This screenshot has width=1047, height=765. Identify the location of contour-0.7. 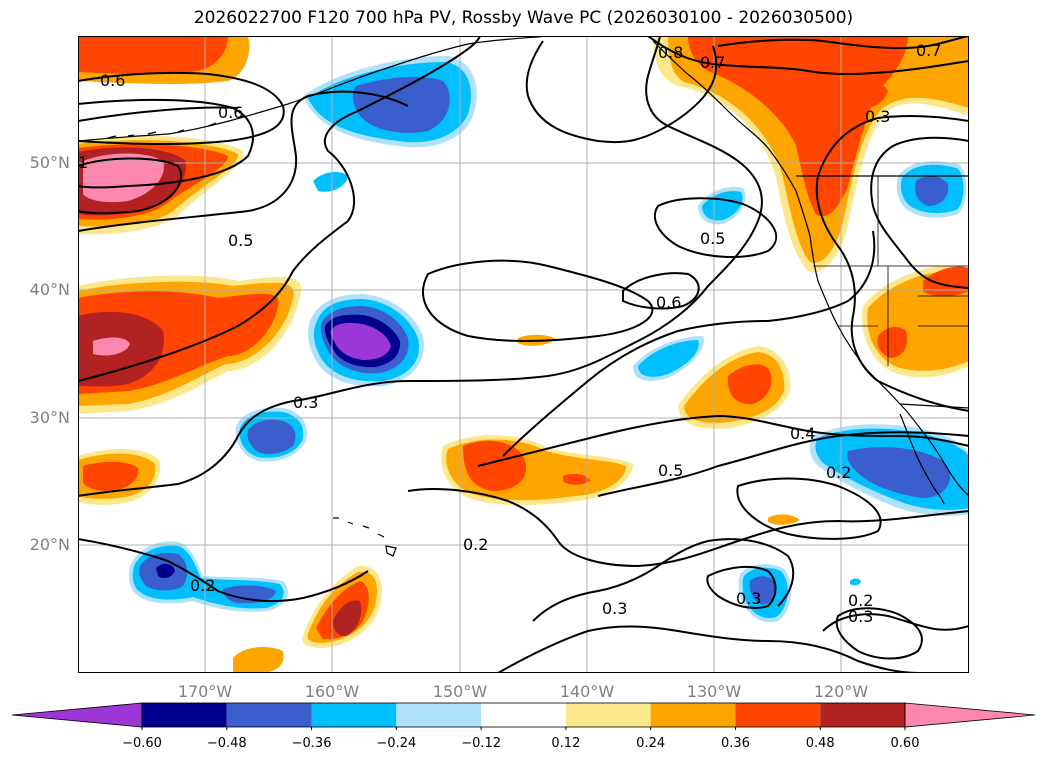
(808, 56).